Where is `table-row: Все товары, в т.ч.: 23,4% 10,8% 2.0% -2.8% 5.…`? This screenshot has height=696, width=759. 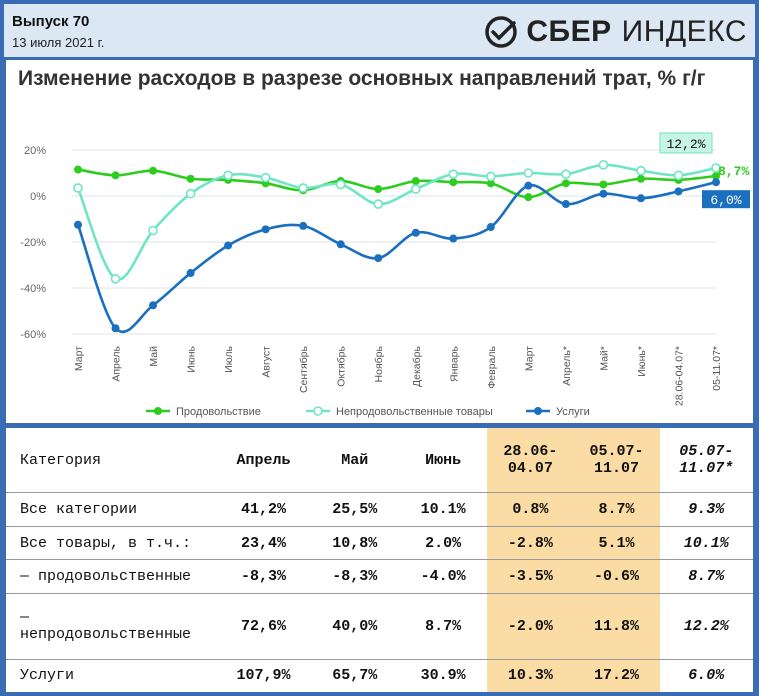 table-row: Все товары, в т.ч.: 23,4% 10,8% 2.0% -2.8% 5.… is located at coordinates (379, 542).